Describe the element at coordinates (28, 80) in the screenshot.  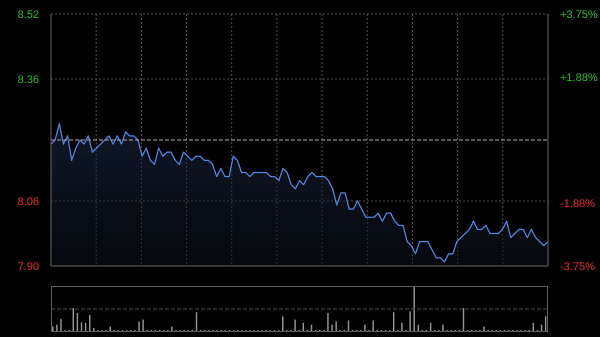
I see `y-tick-label: 8.36` at that location.